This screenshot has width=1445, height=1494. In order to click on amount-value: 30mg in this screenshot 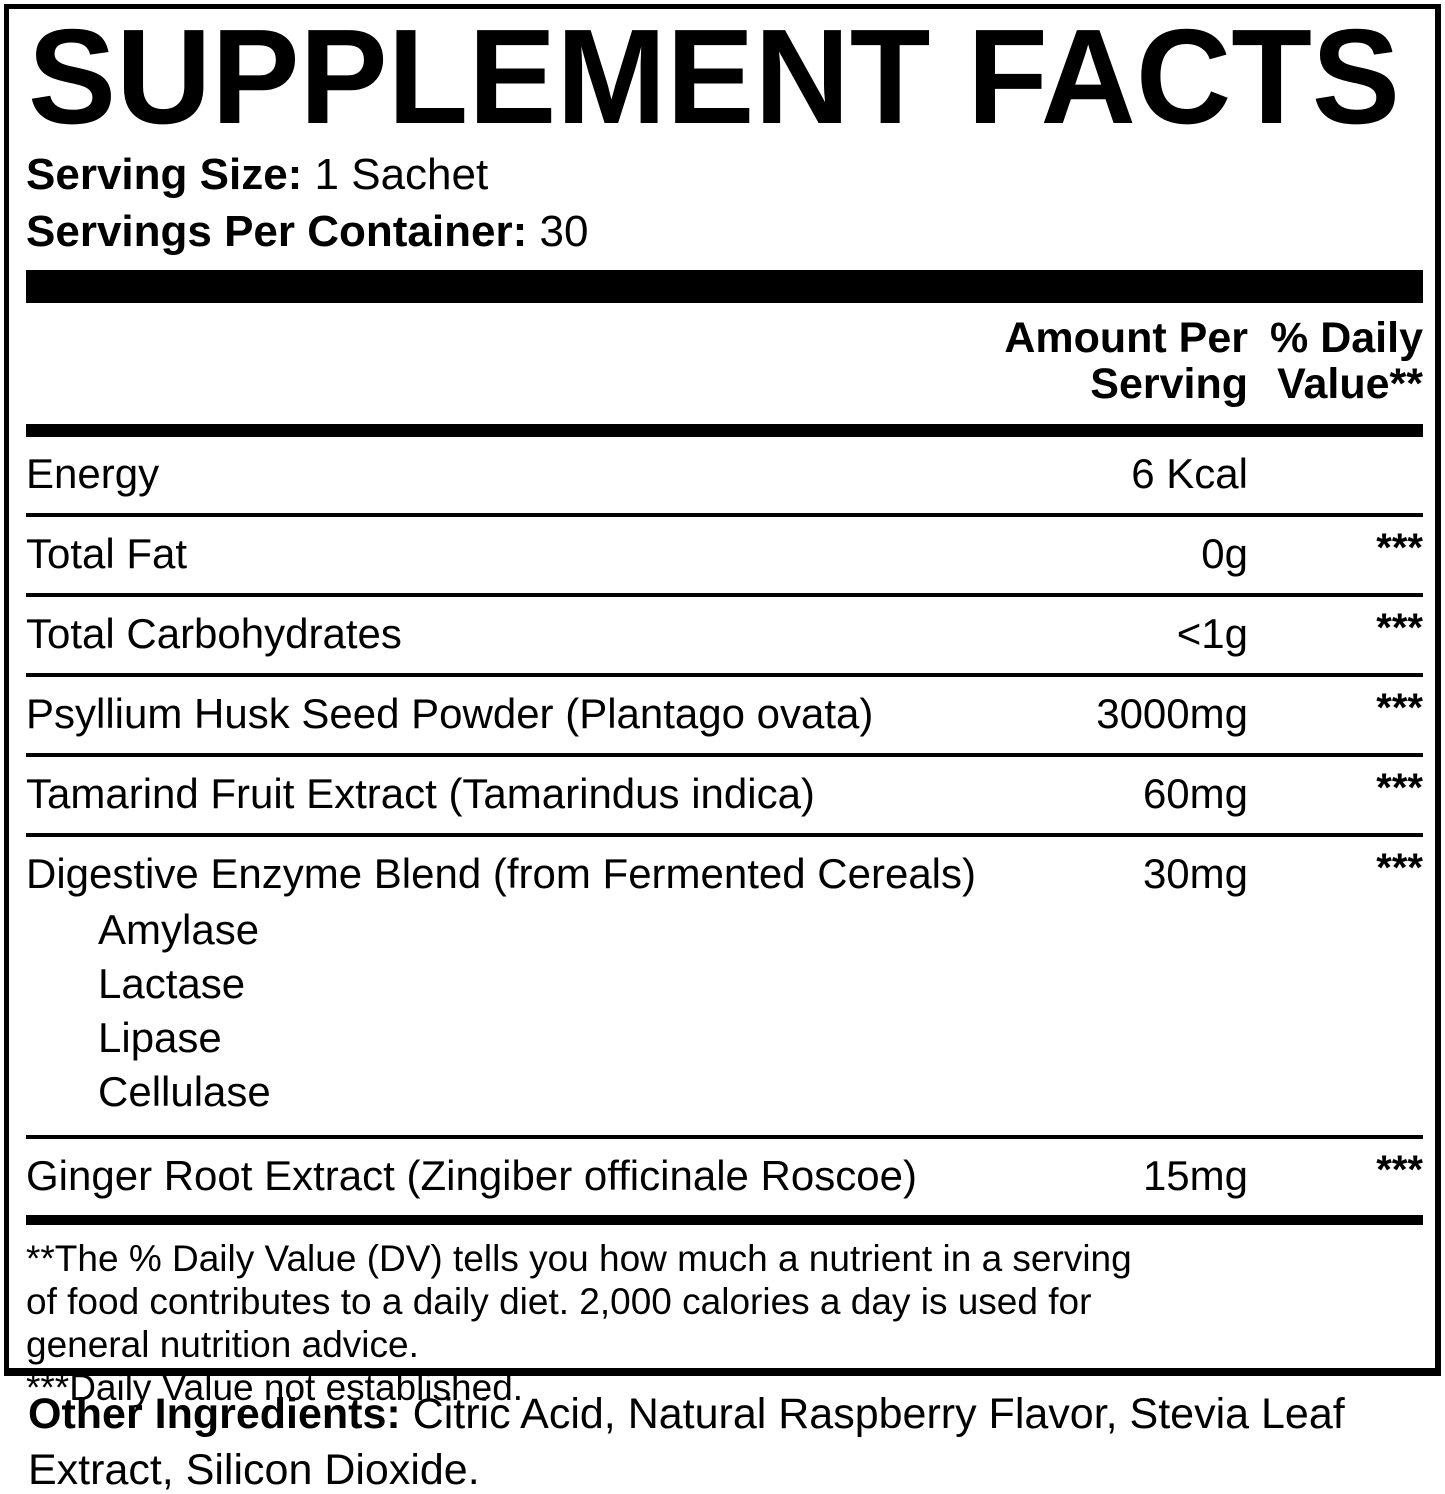, I will do `click(1195, 873)`.